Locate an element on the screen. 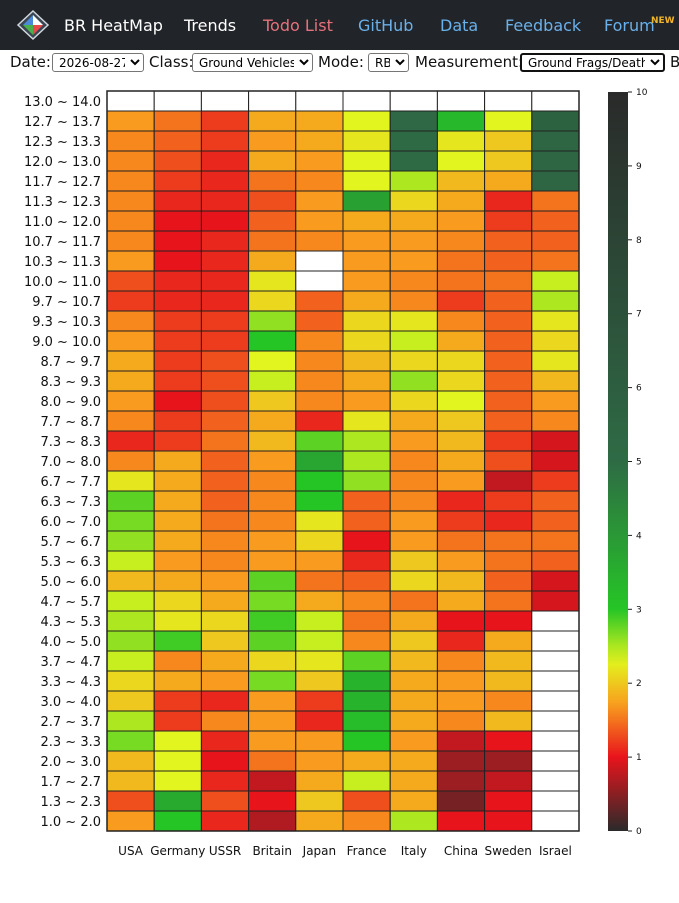  row-label: 12.0 ~ 13.0 is located at coordinates (62, 162).